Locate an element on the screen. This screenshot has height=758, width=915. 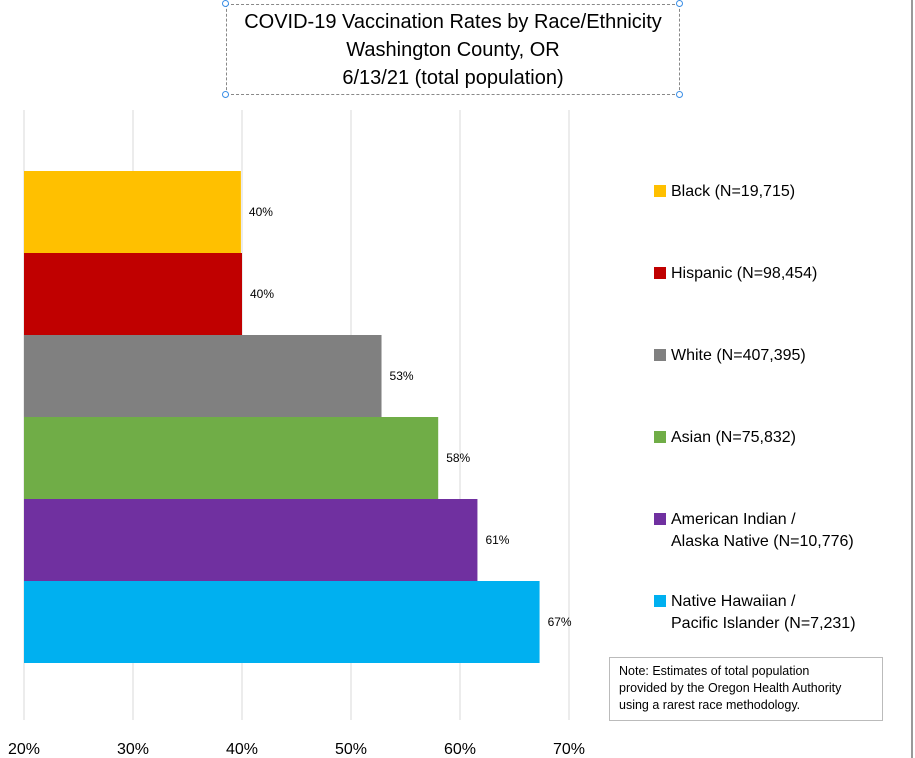
title-line-3: 6/13/21 (total population) is located at coordinates (453, 78).